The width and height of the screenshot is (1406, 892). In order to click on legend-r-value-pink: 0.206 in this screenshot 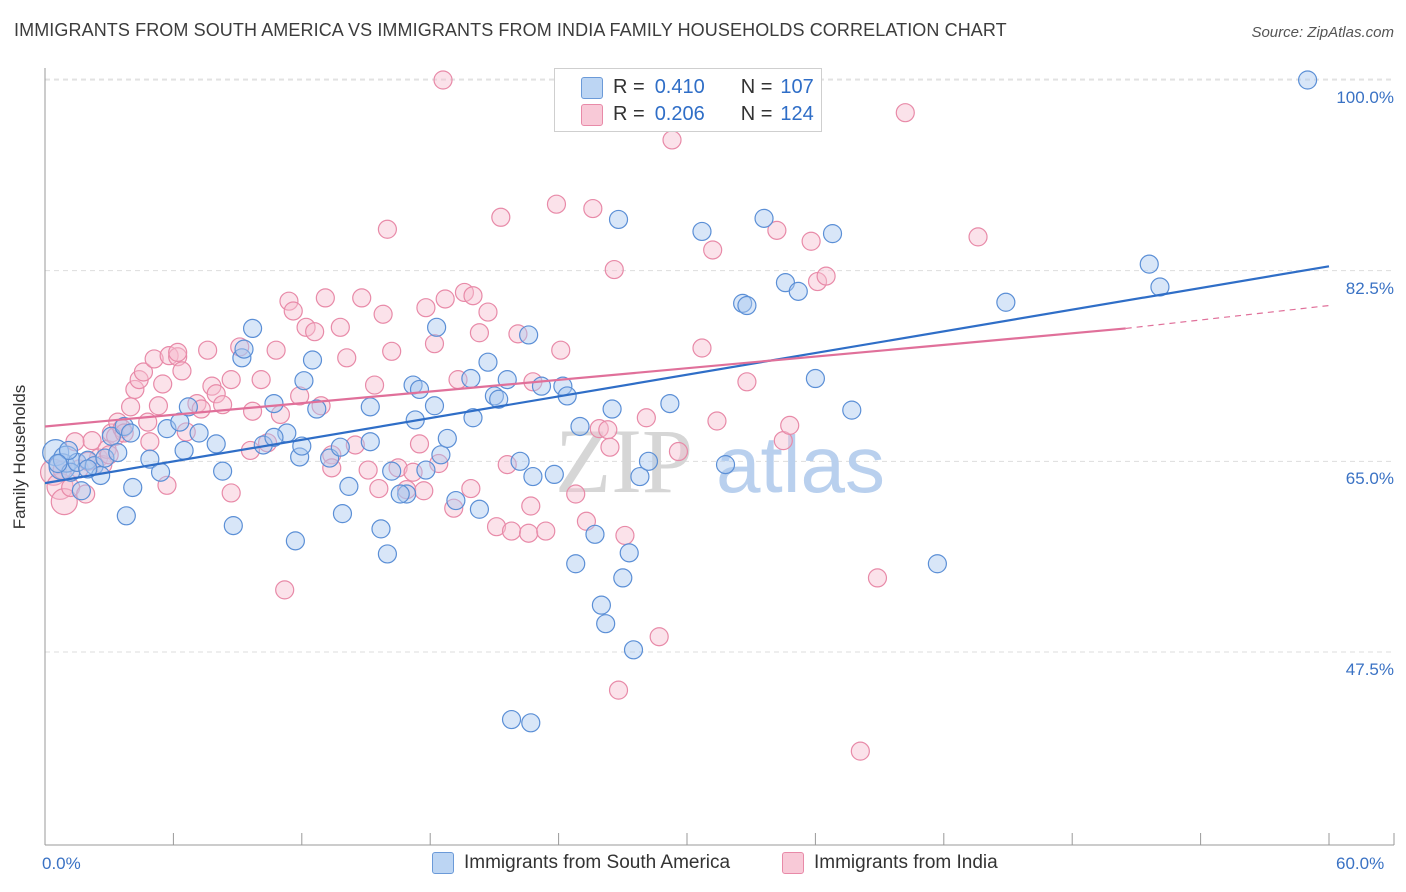, I will do `click(679, 113)`.